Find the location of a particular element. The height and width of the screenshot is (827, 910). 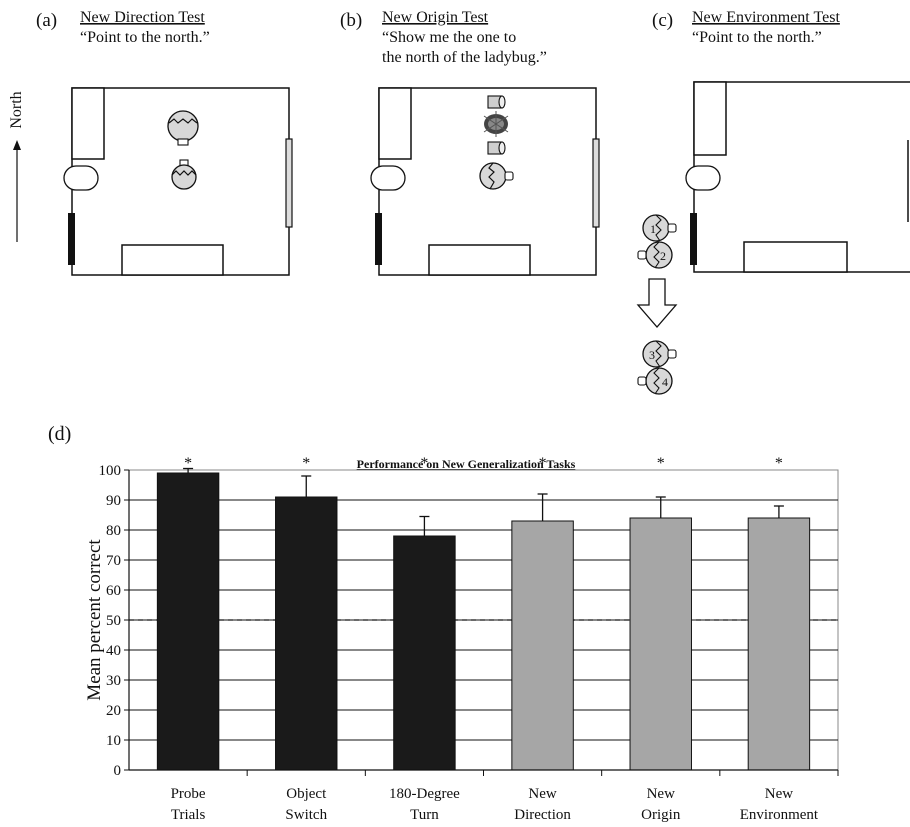

y-tick-label: 10 is located at coordinates (113, 741).